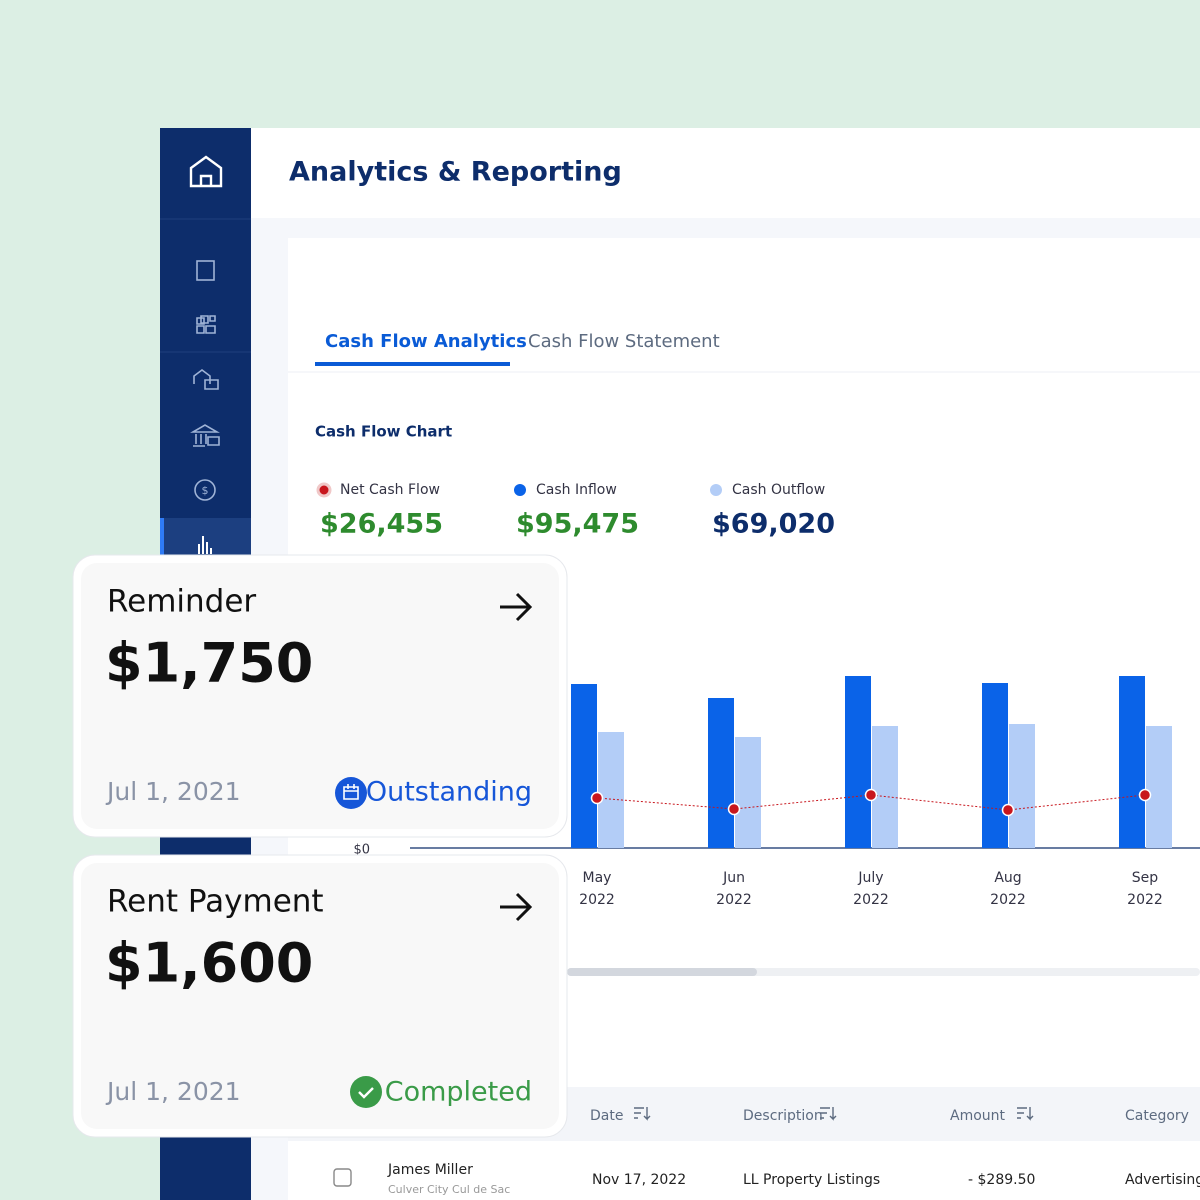 This screenshot has width=1200, height=1200. Describe the element at coordinates (1008, 889) in the screenshot. I see `x-tick-label: Aug 2022` at that location.